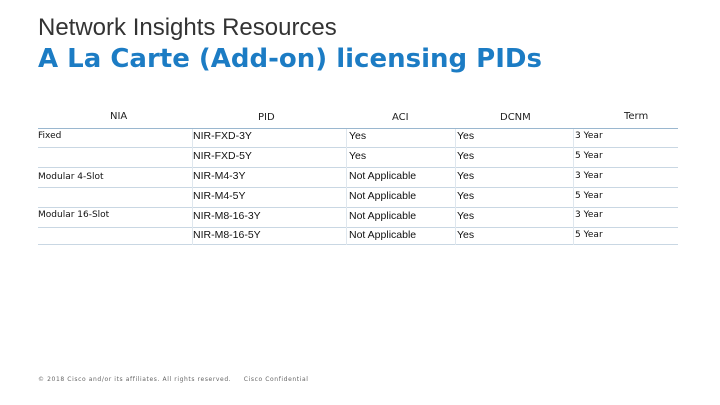 The height and width of the screenshot is (405, 720). What do you see at coordinates (290, 59) in the screenshot?
I see `slide-title: A La Carte (Add-on) licensing PIDs` at bounding box center [290, 59].